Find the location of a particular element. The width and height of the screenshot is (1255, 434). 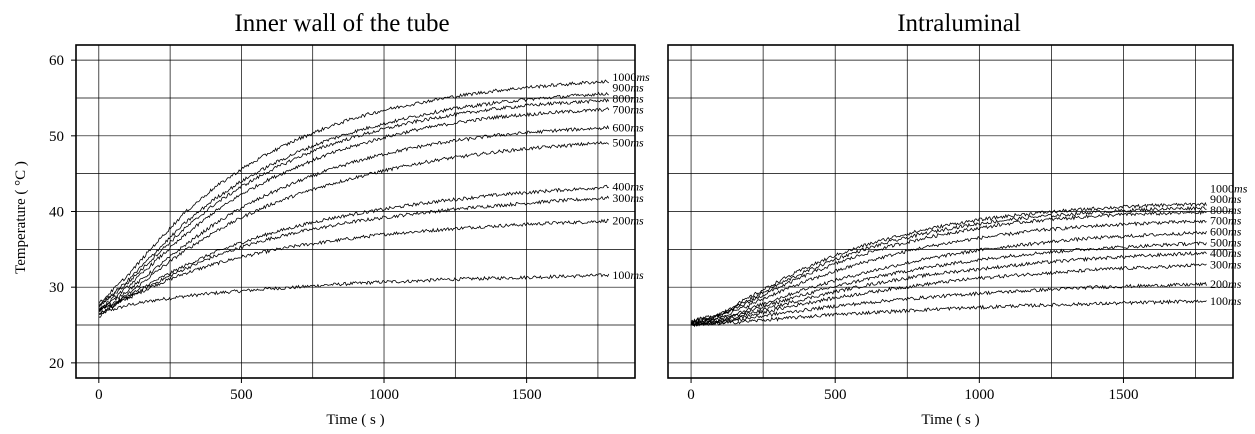

chart-title: Intraluminal is located at coordinates (959, 23).